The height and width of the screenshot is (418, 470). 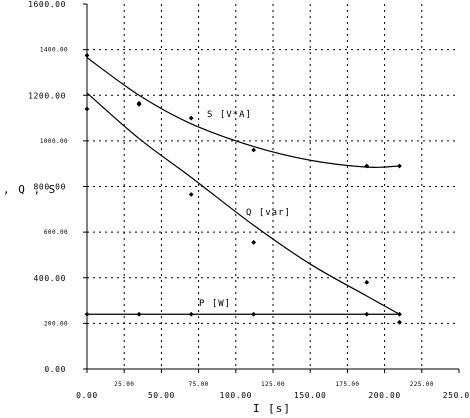 What do you see at coordinates (54, 50) in the screenshot?
I see `y-tick-label-minor: 1400.00` at bounding box center [54, 50].